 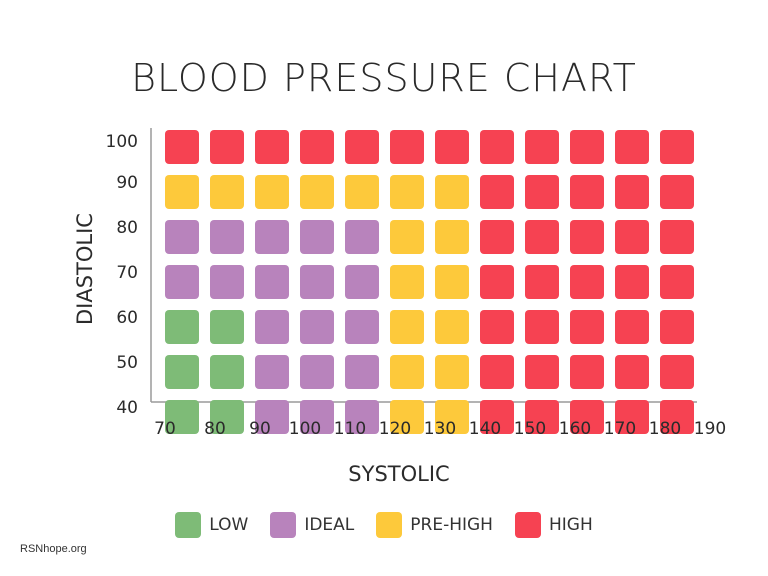 I want to click on x-tick-label: 70, so click(x=165, y=429).